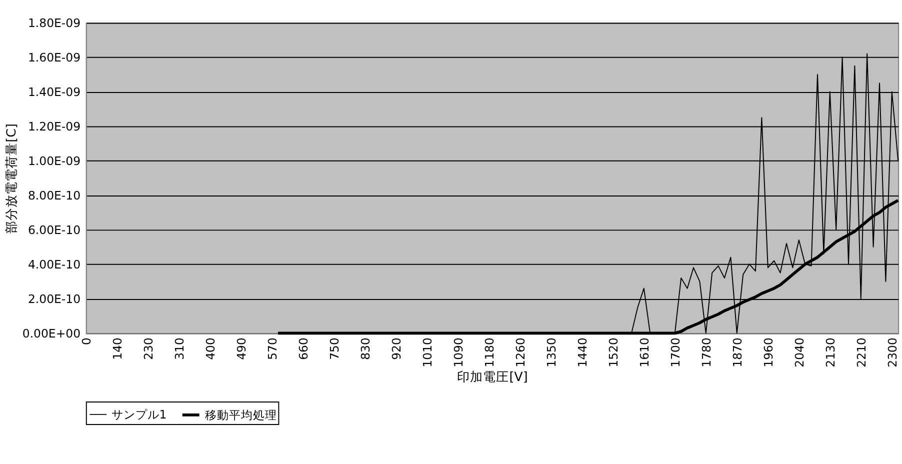 The image size is (902, 464). Describe the element at coordinates (303, 349) in the screenshot. I see `x-tick-label: 660` at that location.